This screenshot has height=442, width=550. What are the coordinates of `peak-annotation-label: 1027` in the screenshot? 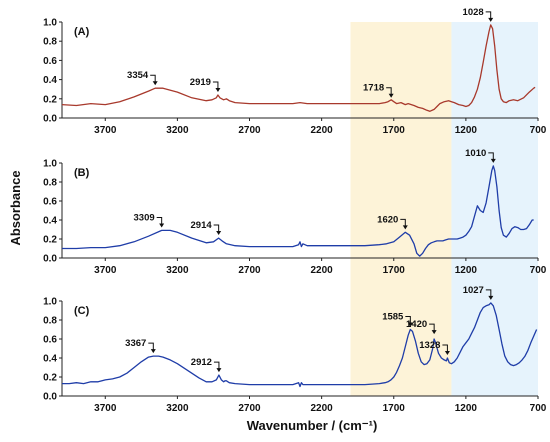 It's located at (473, 290).